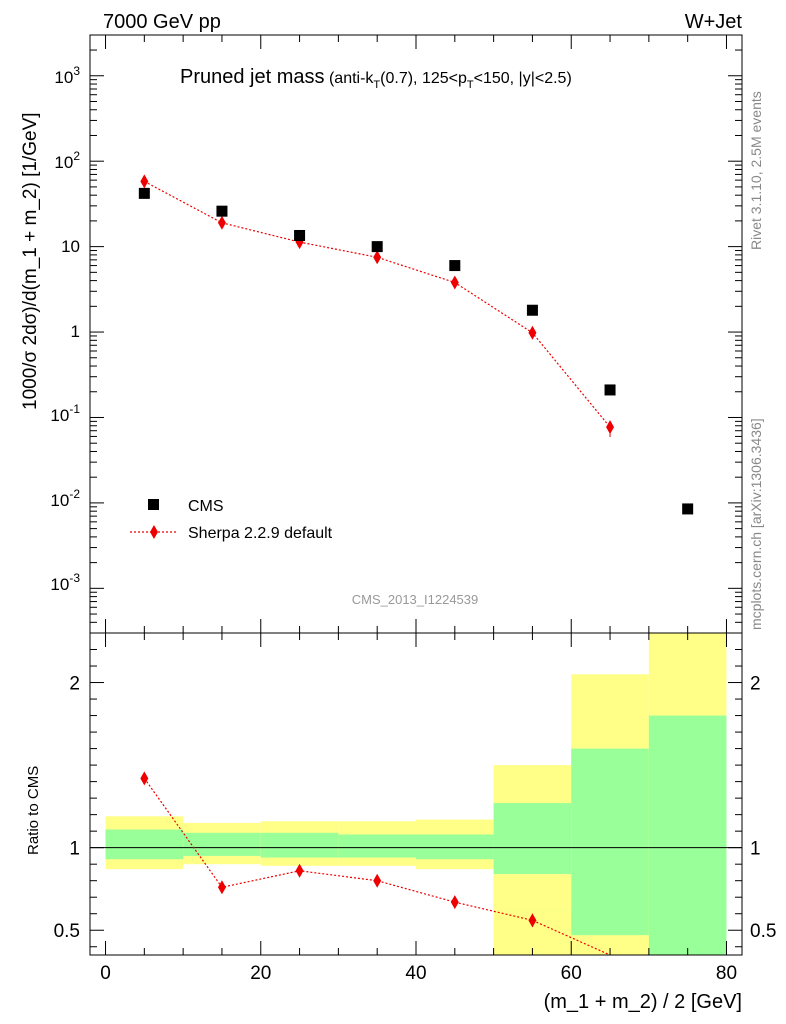 Image resolution: width=786 pixels, height=1024 pixels. Describe the element at coordinates (67, 160) in the screenshot. I see `y-tick-label-1e2: 10²` at that location.